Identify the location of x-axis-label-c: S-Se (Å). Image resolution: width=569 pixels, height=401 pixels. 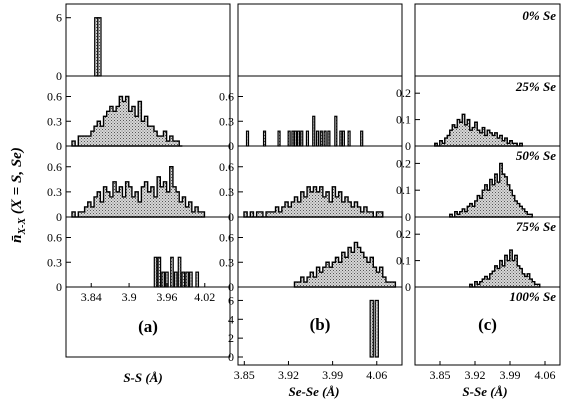
(484, 391).